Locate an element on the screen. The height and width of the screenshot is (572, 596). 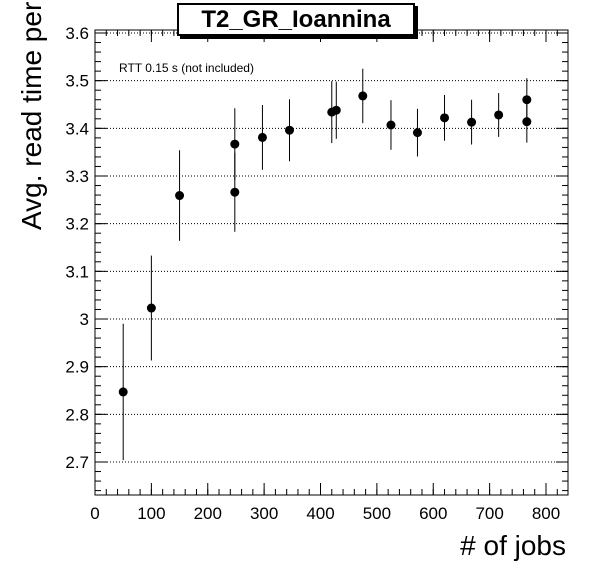
x-tick-label: 200 is located at coordinates (208, 513).